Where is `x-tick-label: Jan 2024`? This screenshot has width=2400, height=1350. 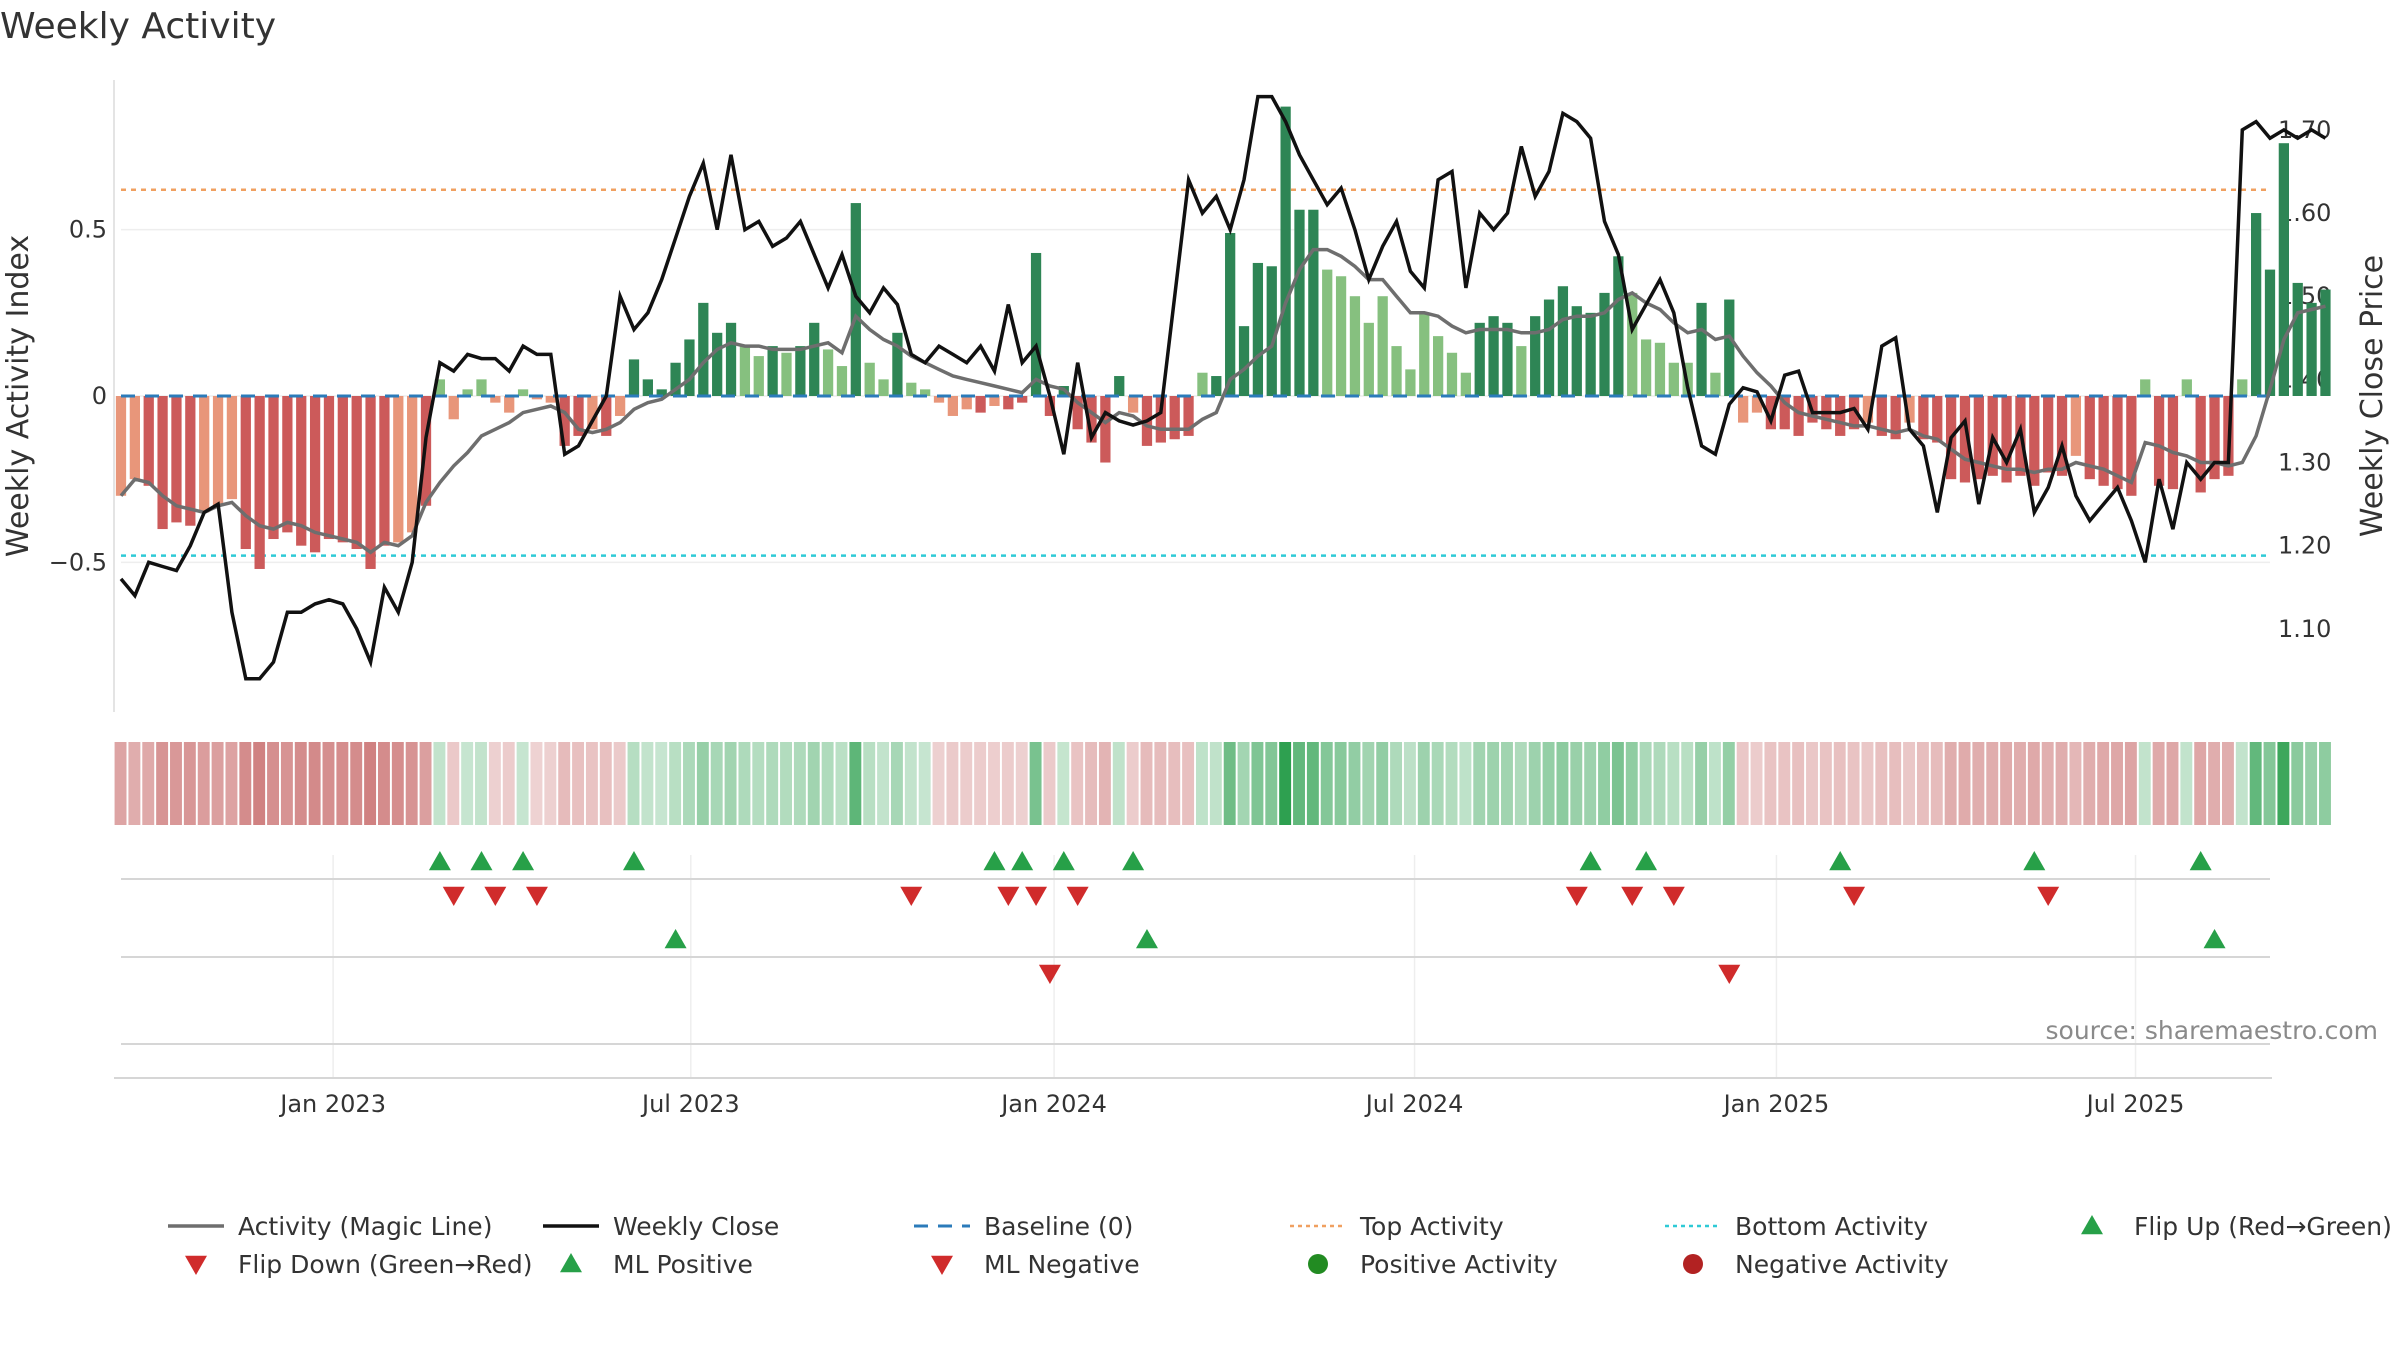 x-tick-label: Jan 2024 is located at coordinates (1053, 1104).